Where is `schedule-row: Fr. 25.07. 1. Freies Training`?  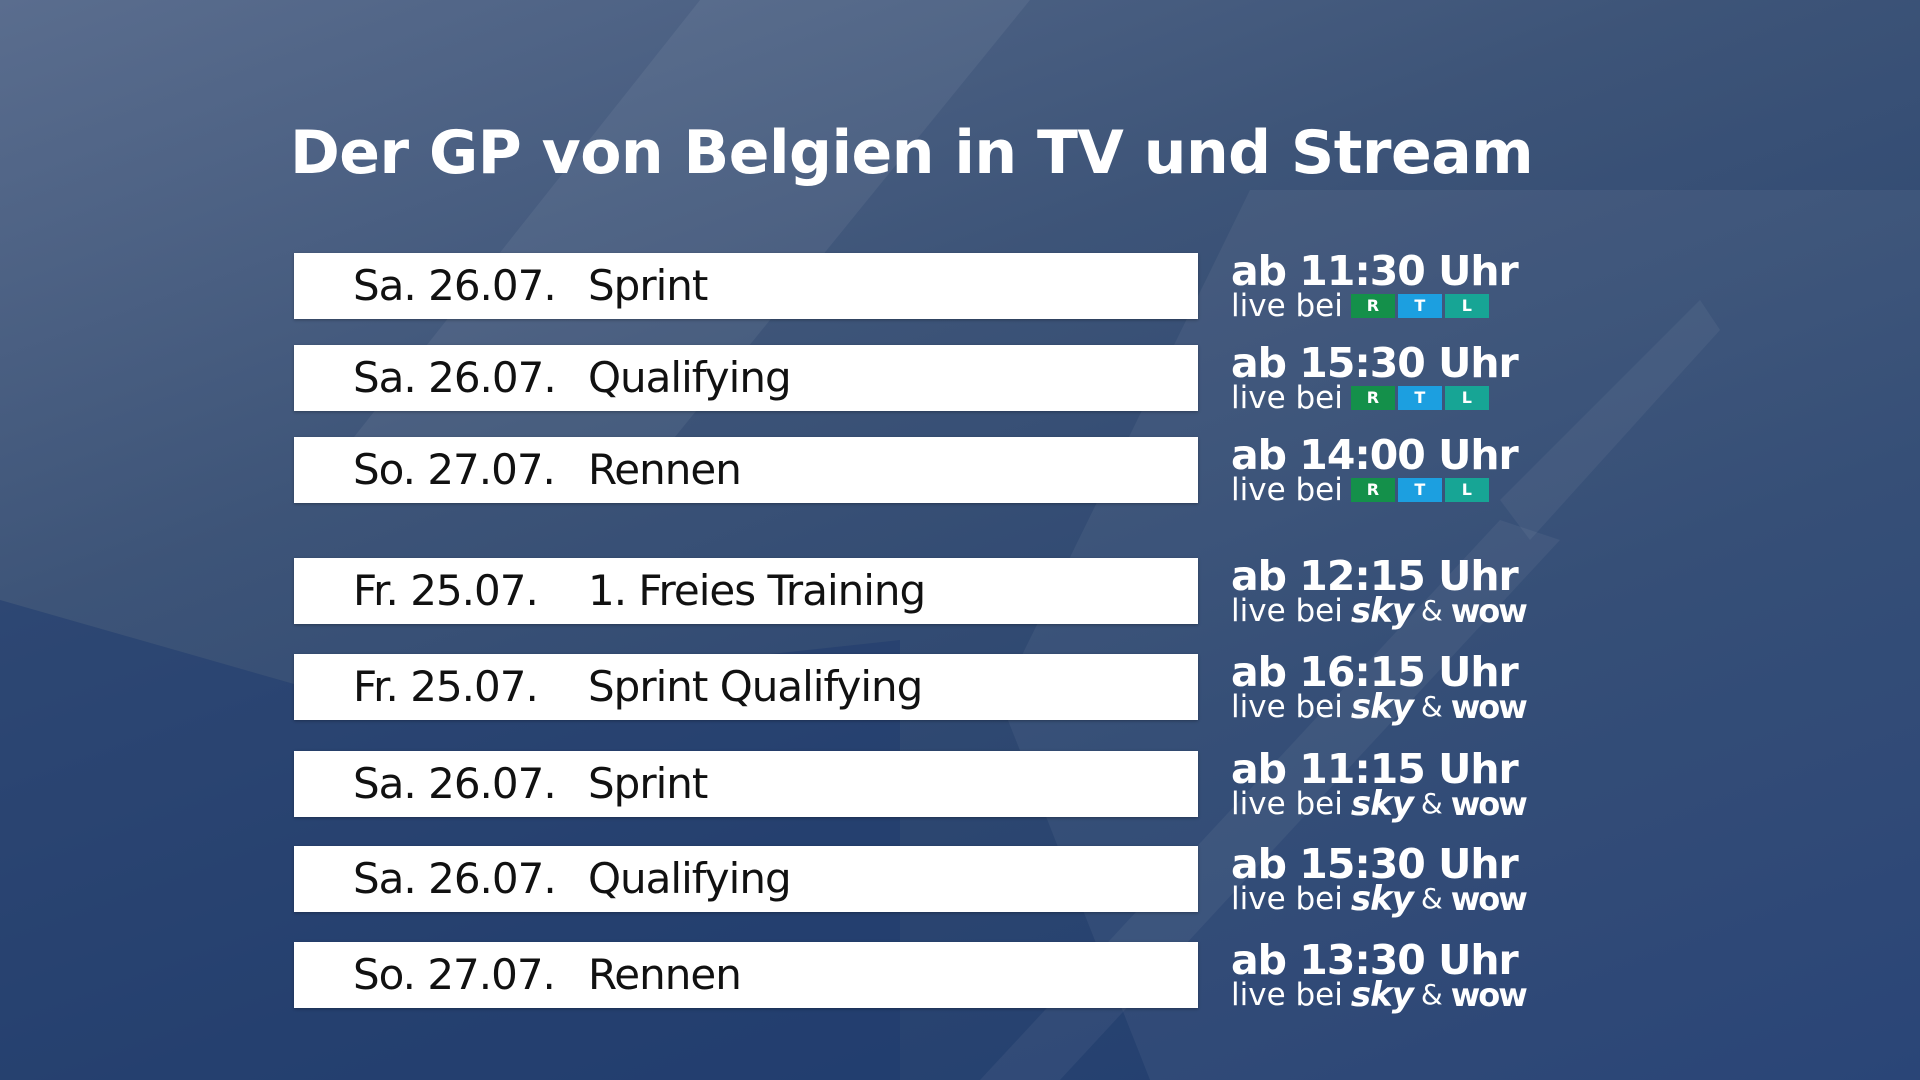 schedule-row: Fr. 25.07. 1. Freies Training is located at coordinates (746, 591).